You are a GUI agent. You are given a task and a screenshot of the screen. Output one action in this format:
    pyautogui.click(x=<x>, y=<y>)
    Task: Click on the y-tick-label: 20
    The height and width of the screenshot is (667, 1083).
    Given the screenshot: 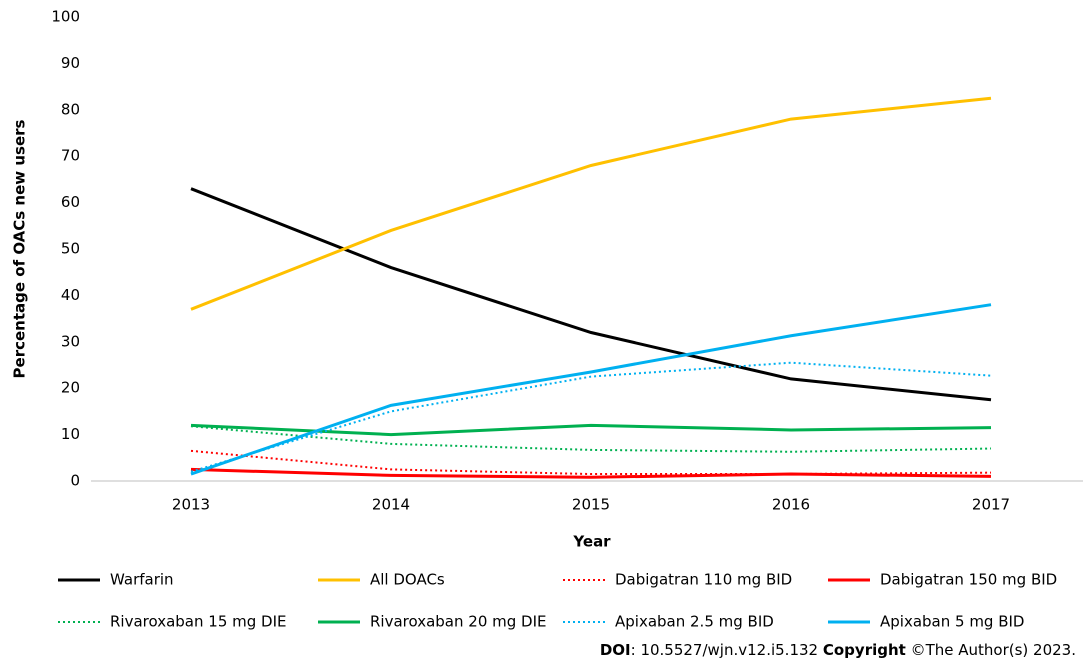 What is the action you would take?
    pyautogui.click(x=70, y=388)
    